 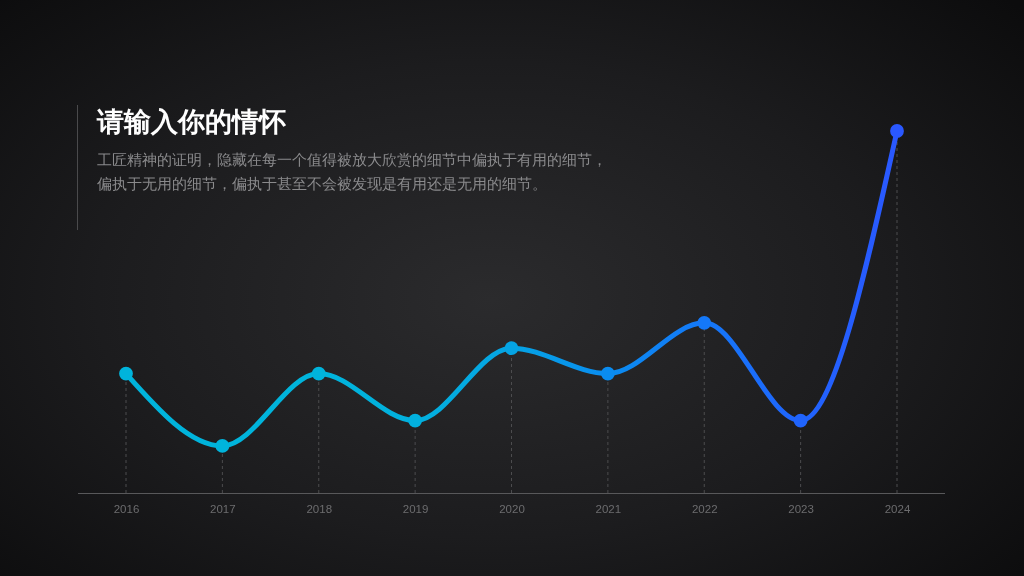 I want to click on x-tick-label: 2016, so click(x=126, y=509).